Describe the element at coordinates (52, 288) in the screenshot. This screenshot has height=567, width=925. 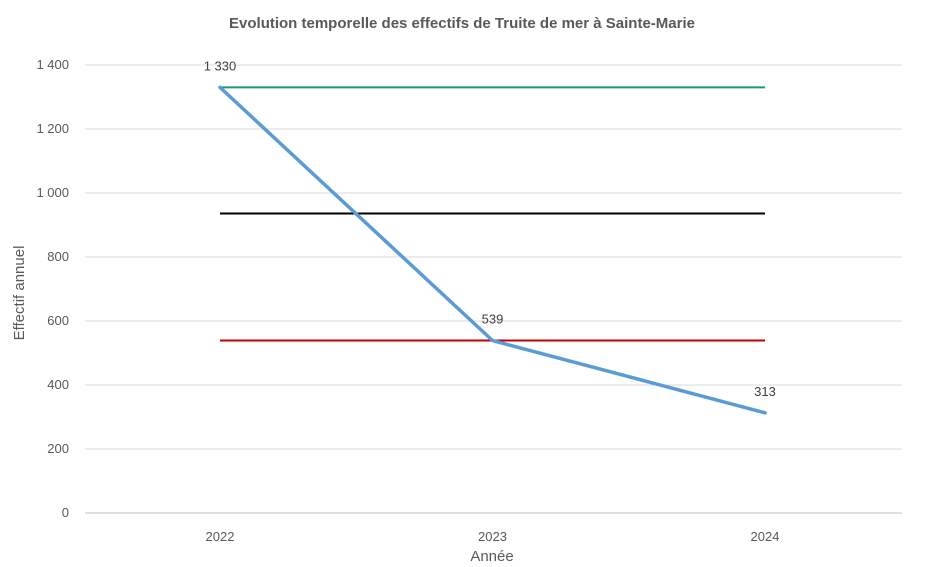
I see `y-axis-ticks: 0 200 400 600 800 1 000 1 200 1 400` at that location.